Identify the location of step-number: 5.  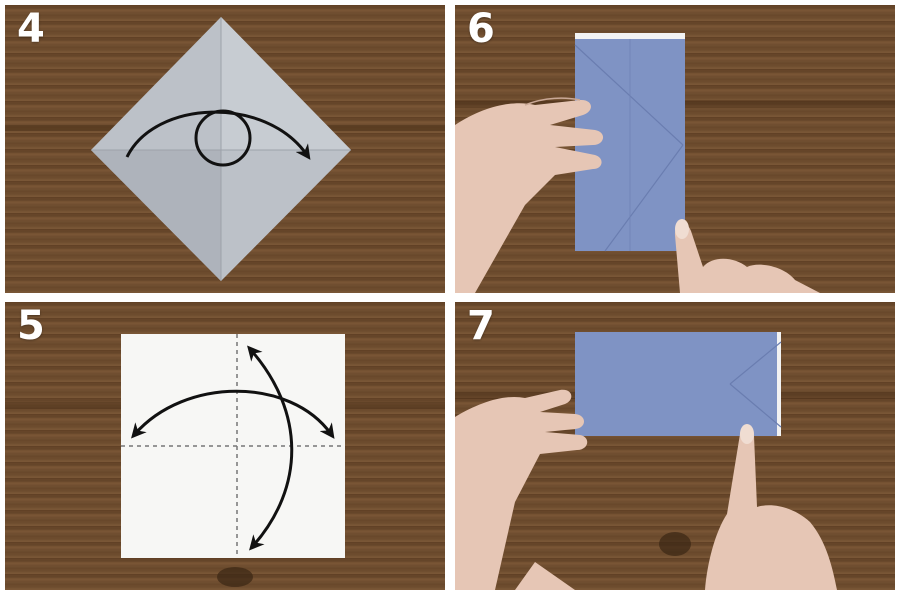
(31, 326).